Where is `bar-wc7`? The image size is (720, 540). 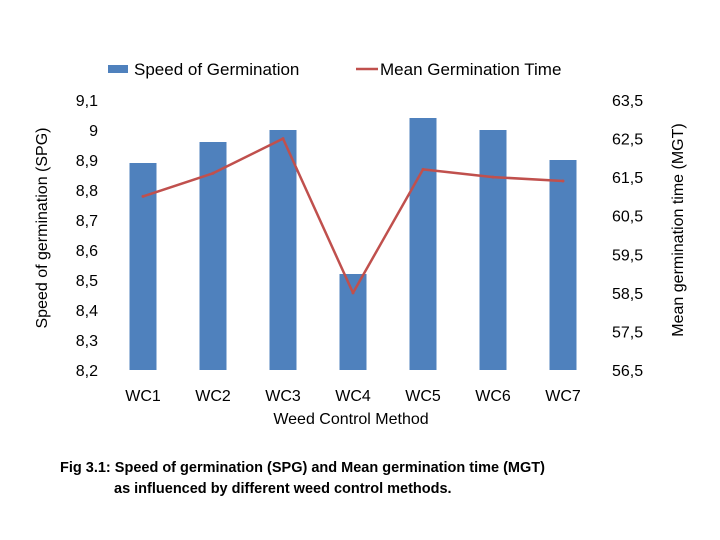
bar-wc7 is located at coordinates (563, 265).